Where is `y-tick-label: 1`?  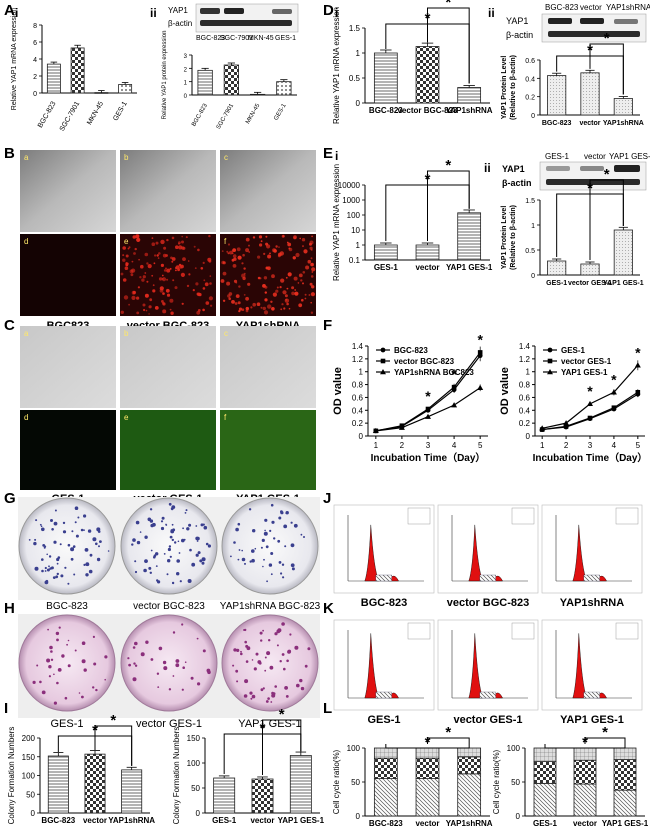
y-tick-label: 1 is located at coordinates (186, 84).